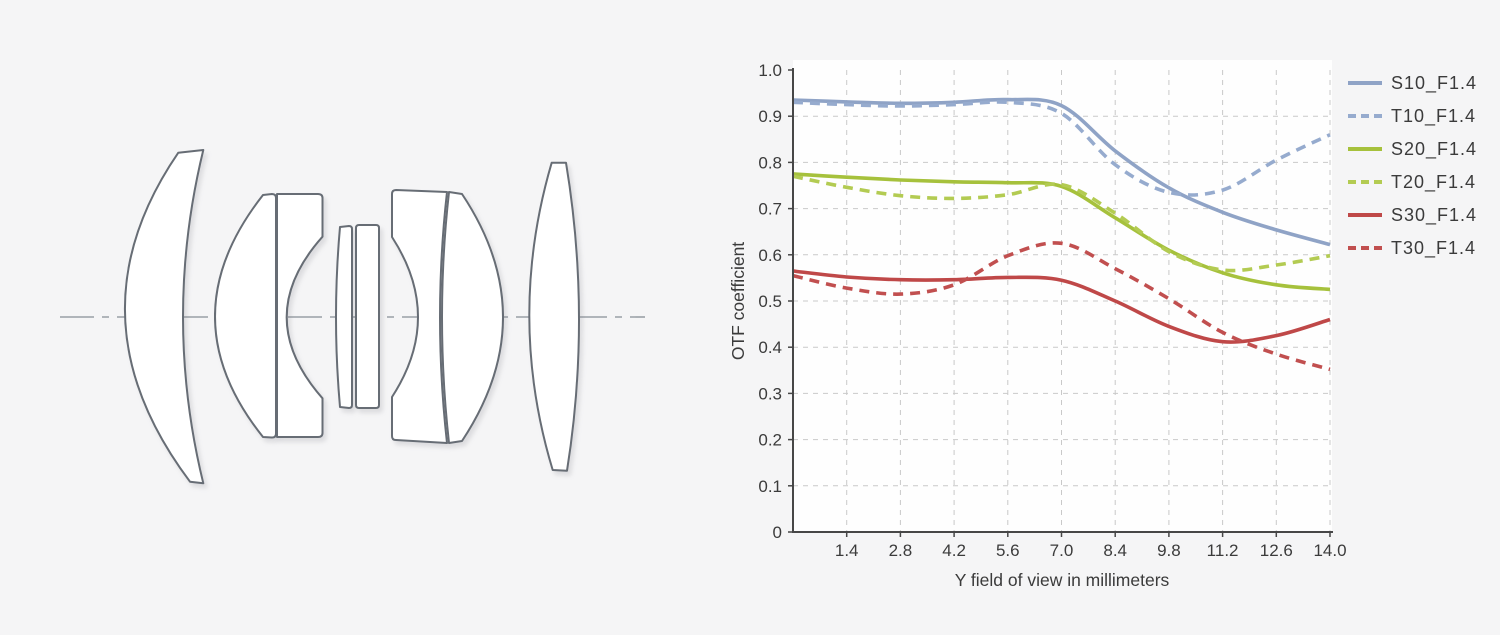 Image resolution: width=1500 pixels, height=635 pixels. What do you see at coordinates (1433, 248) in the screenshot?
I see `legend-label-T30_F1.4: T30_F1.4` at bounding box center [1433, 248].